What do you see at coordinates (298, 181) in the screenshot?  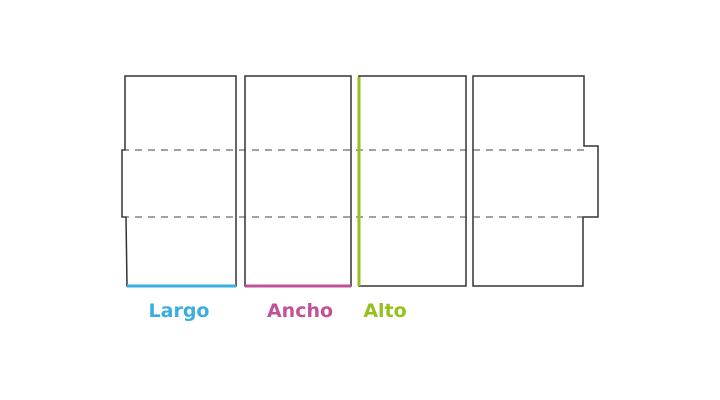 I see `panel-2-outline` at bounding box center [298, 181].